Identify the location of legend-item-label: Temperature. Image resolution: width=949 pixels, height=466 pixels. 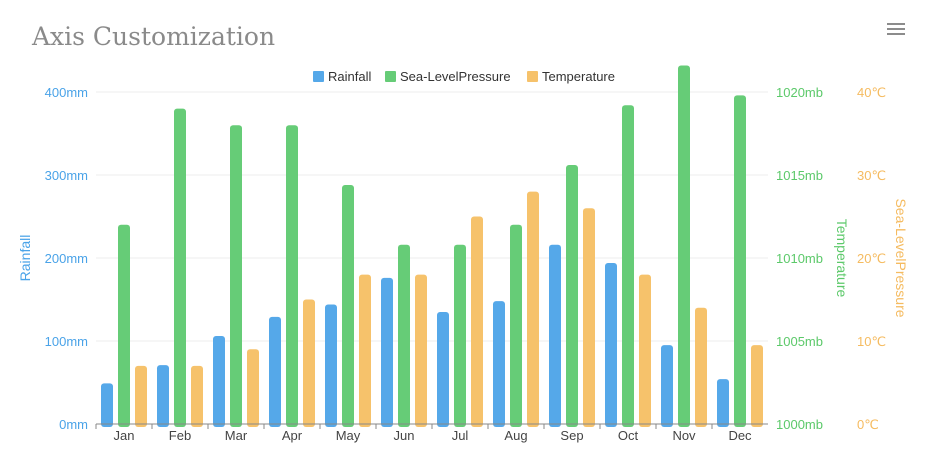
(578, 76).